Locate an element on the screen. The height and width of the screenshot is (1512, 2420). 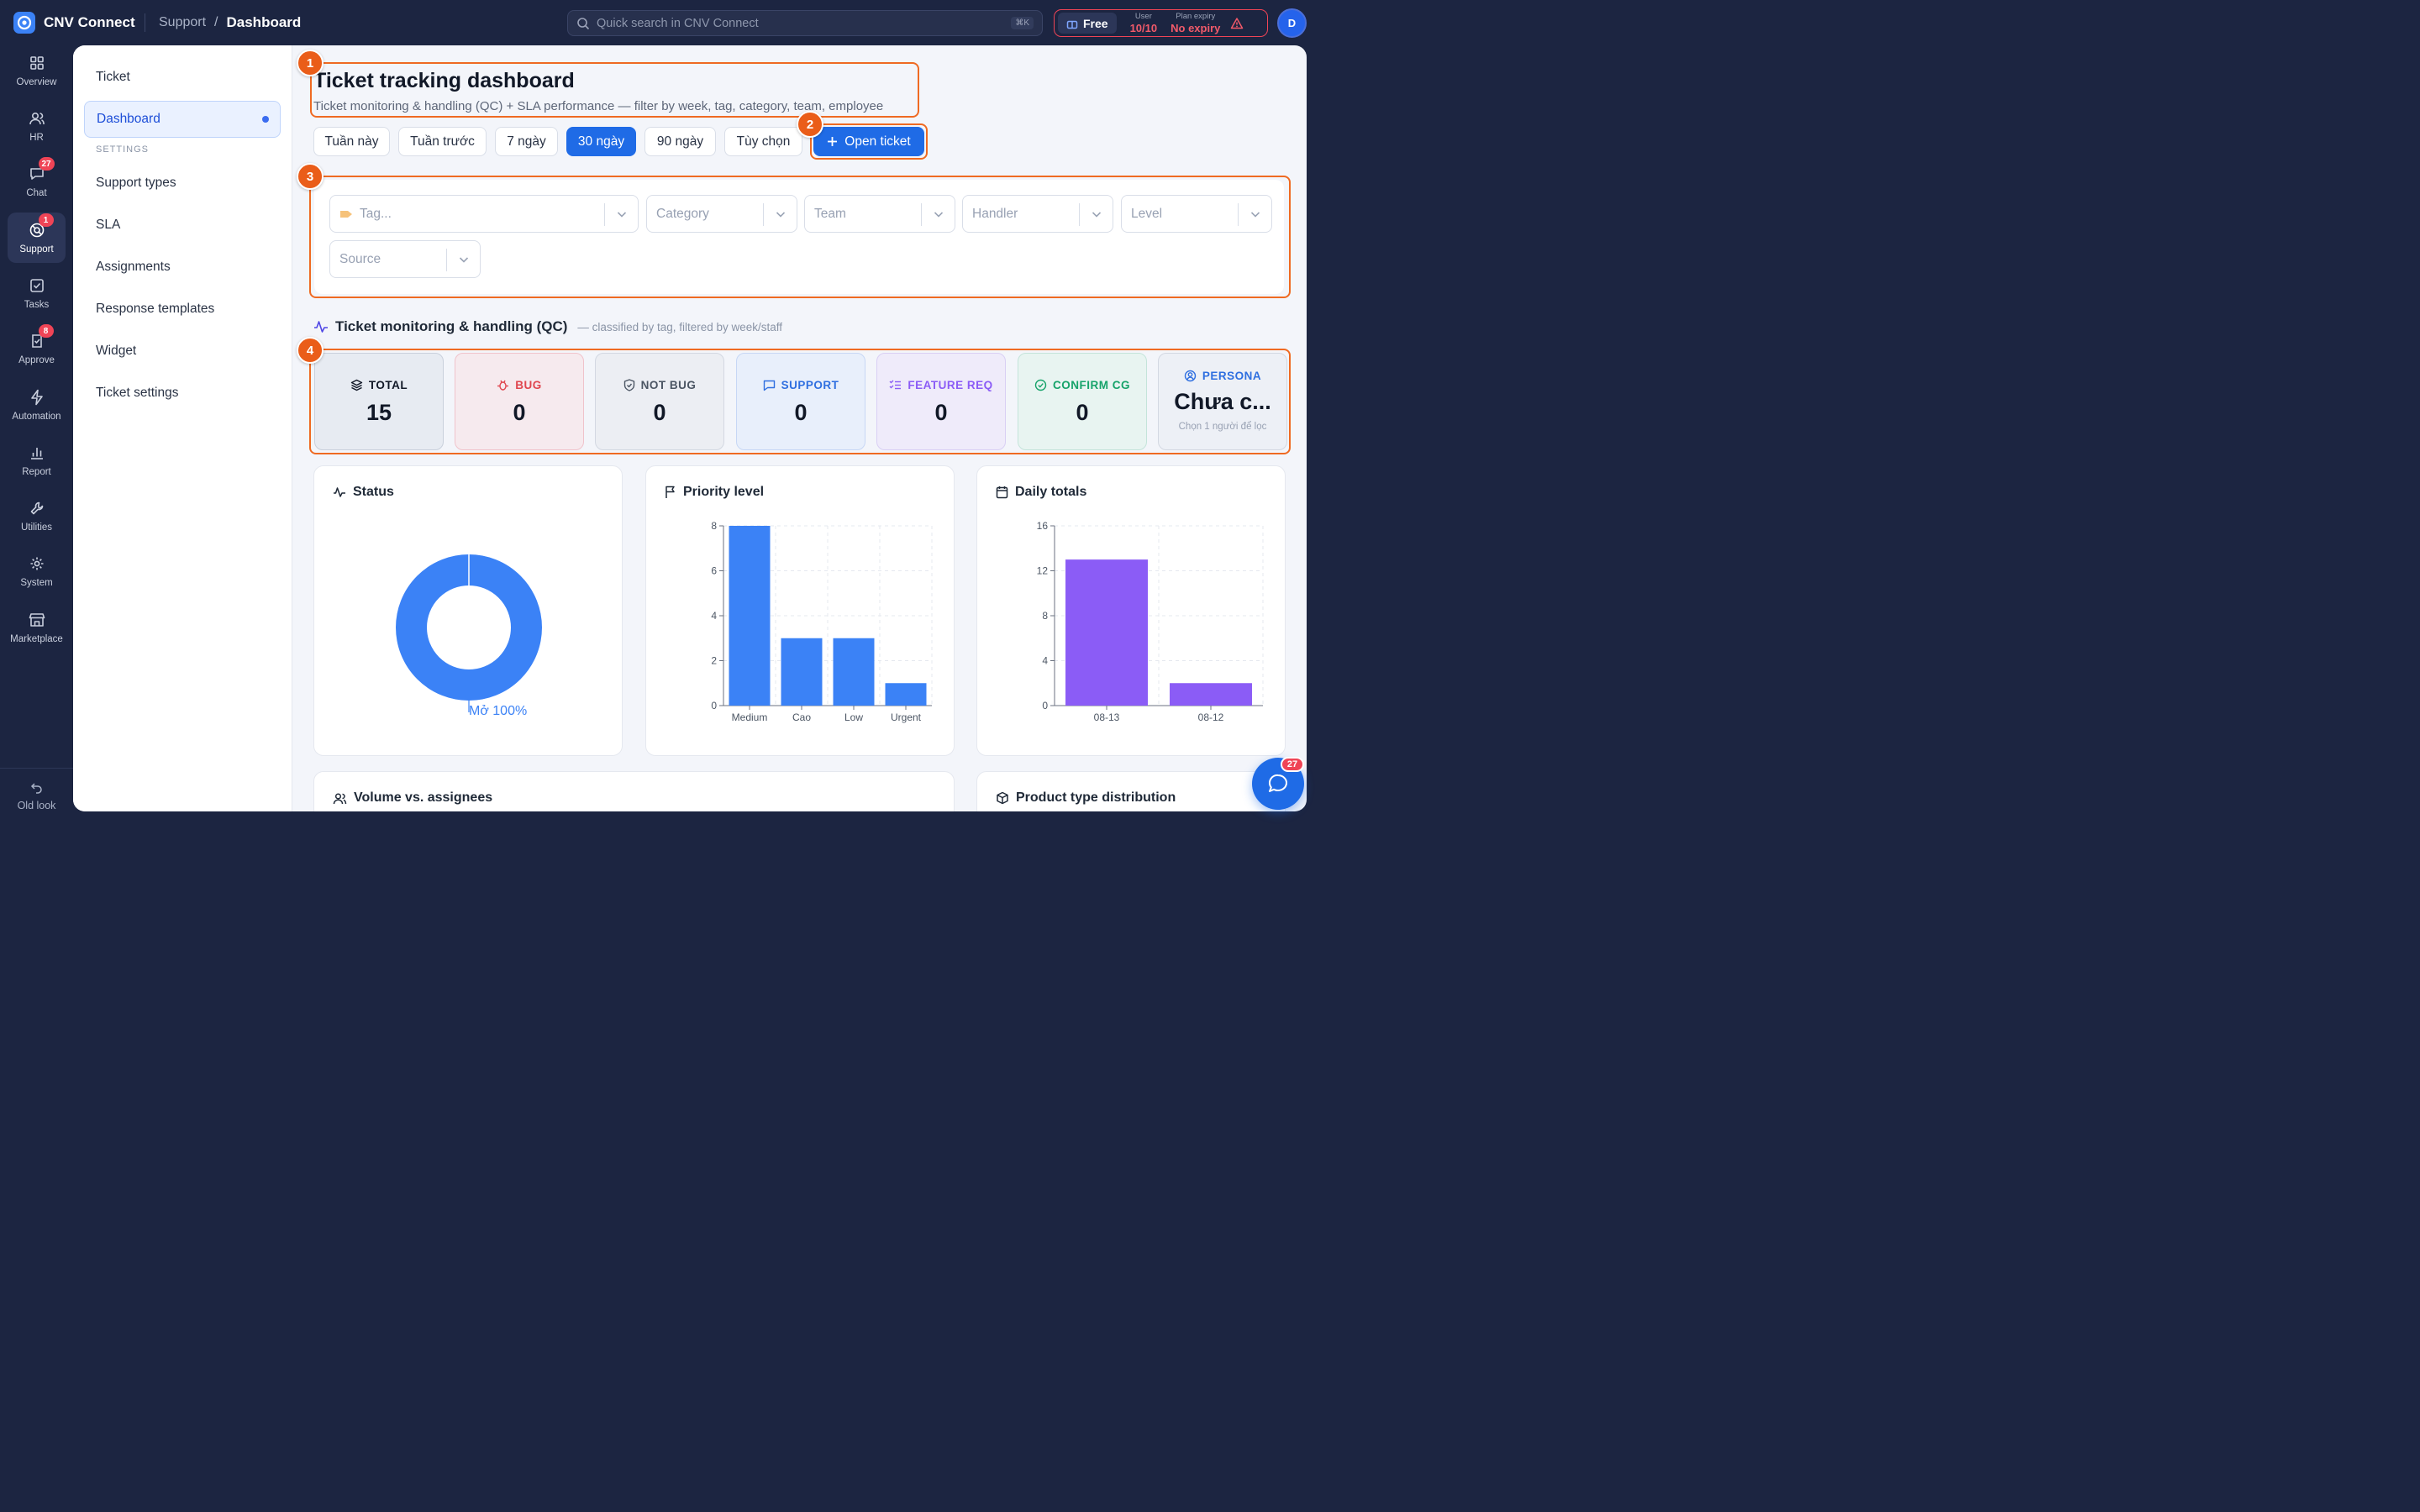
rail-label: Overview is located at coordinates (36, 82).